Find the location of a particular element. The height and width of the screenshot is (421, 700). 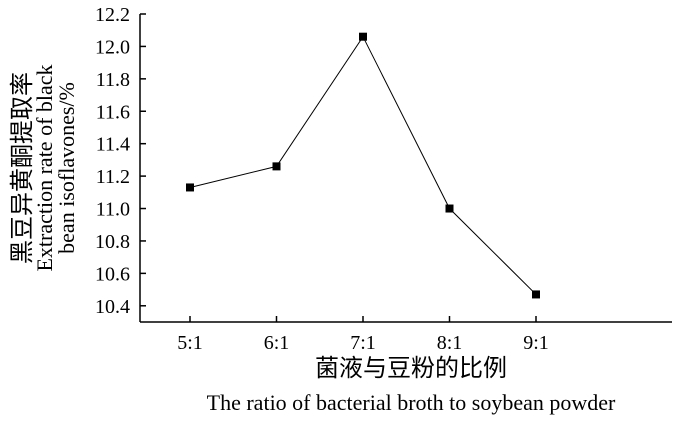

y-axis-title-line2: bean isoflavones/% is located at coordinates (66, 168).